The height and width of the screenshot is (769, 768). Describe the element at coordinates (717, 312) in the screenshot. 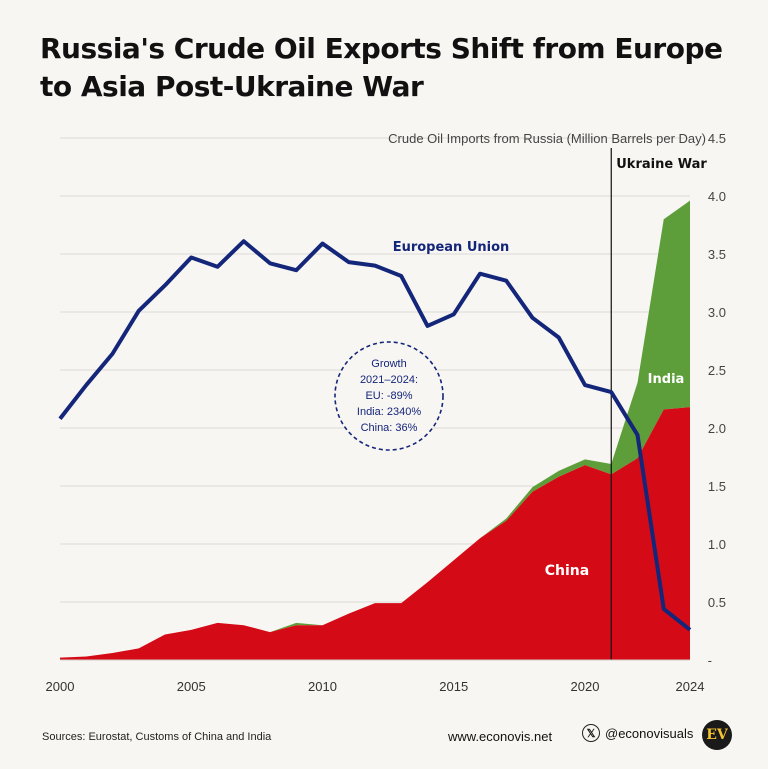

I see `y-tick-label: 3.0` at that location.